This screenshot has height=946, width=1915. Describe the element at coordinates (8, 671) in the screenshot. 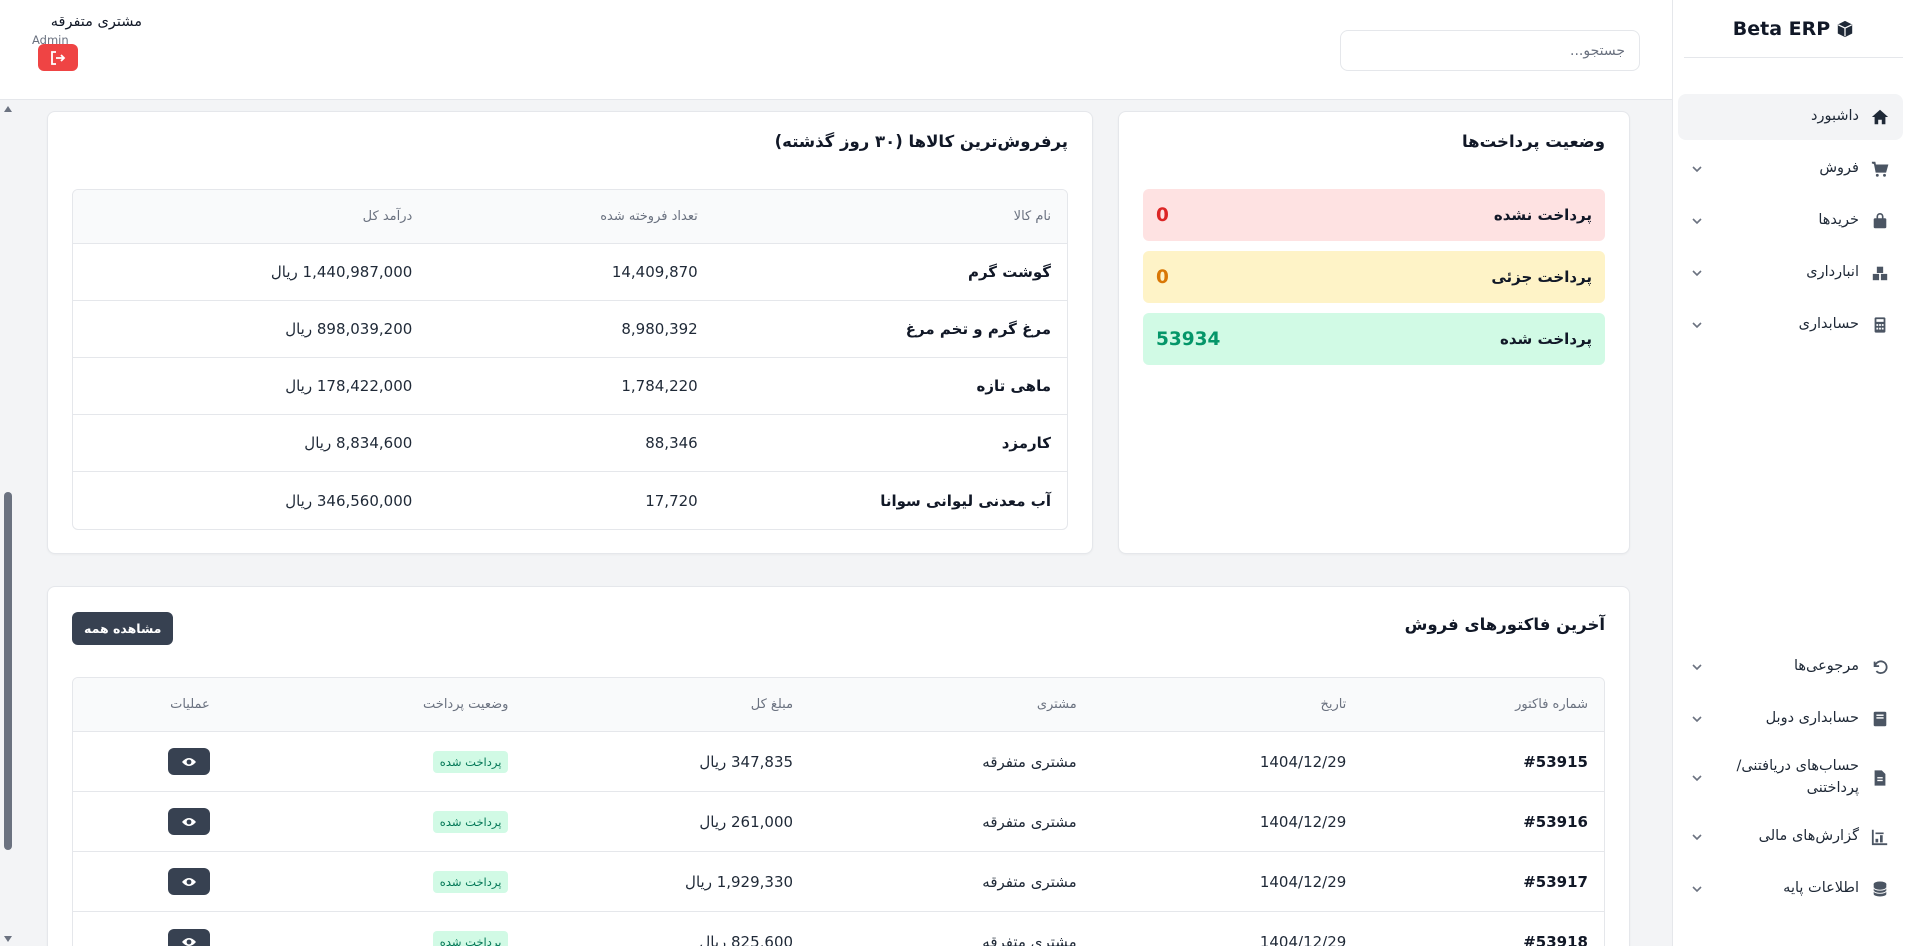

I see `scrollbar-thumb` at that location.